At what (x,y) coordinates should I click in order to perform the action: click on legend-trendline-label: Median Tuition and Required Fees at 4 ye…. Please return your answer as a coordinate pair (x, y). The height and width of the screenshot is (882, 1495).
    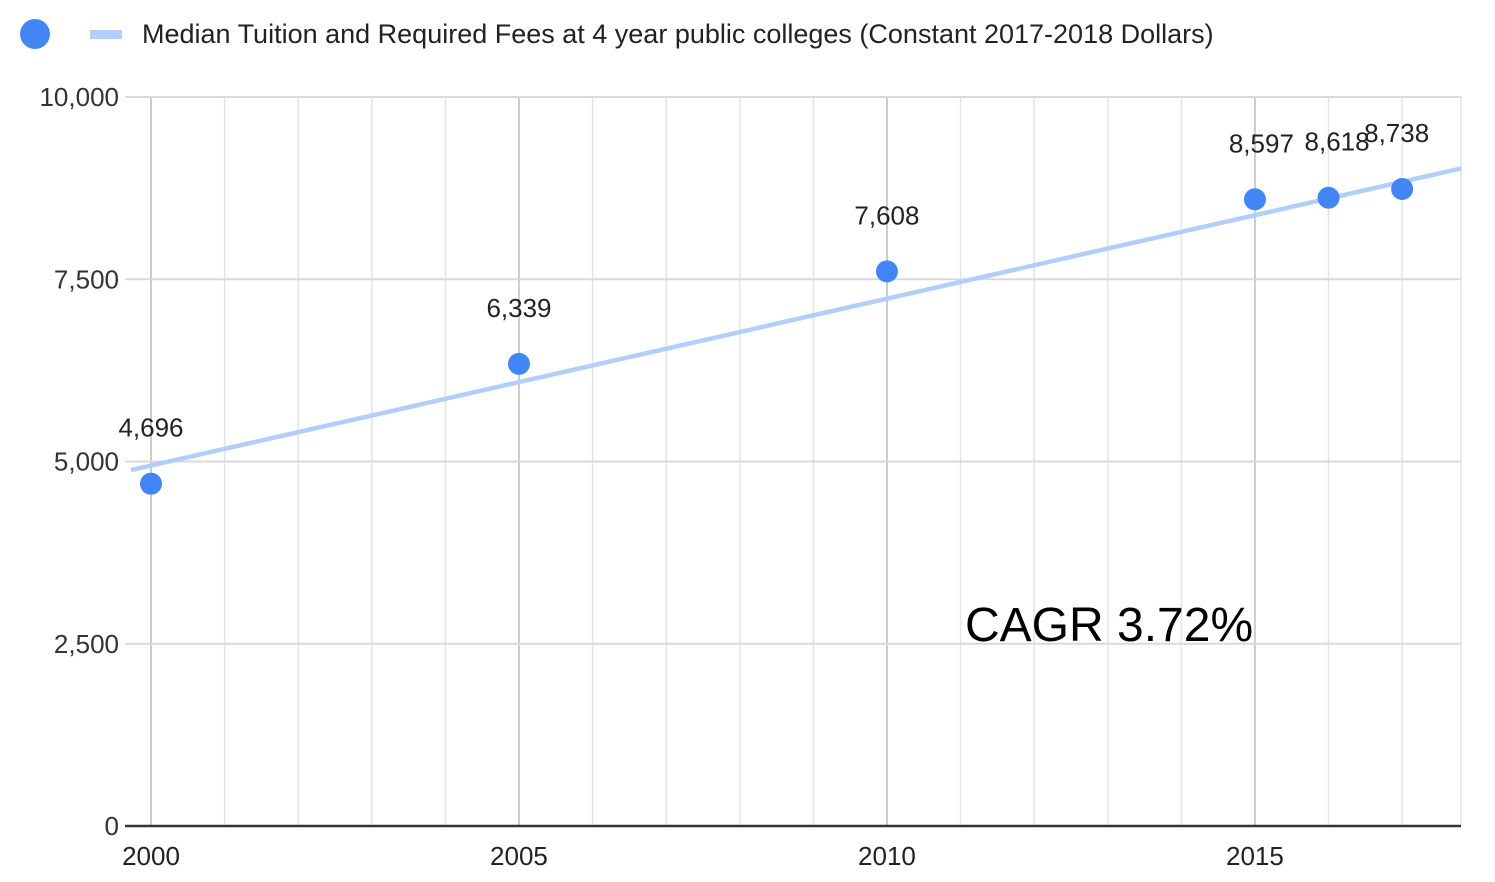
    Looking at the image, I should click on (678, 33).